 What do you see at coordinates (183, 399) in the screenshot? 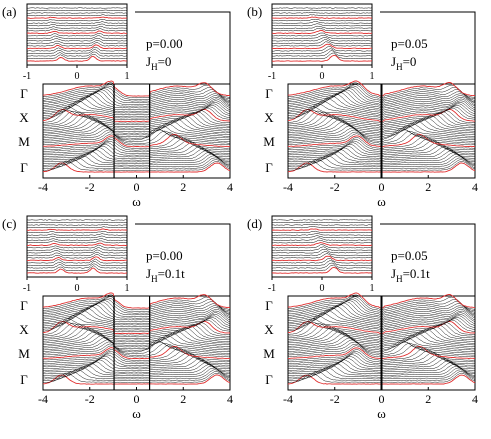
I see `omega-tick-label: 2` at bounding box center [183, 399].